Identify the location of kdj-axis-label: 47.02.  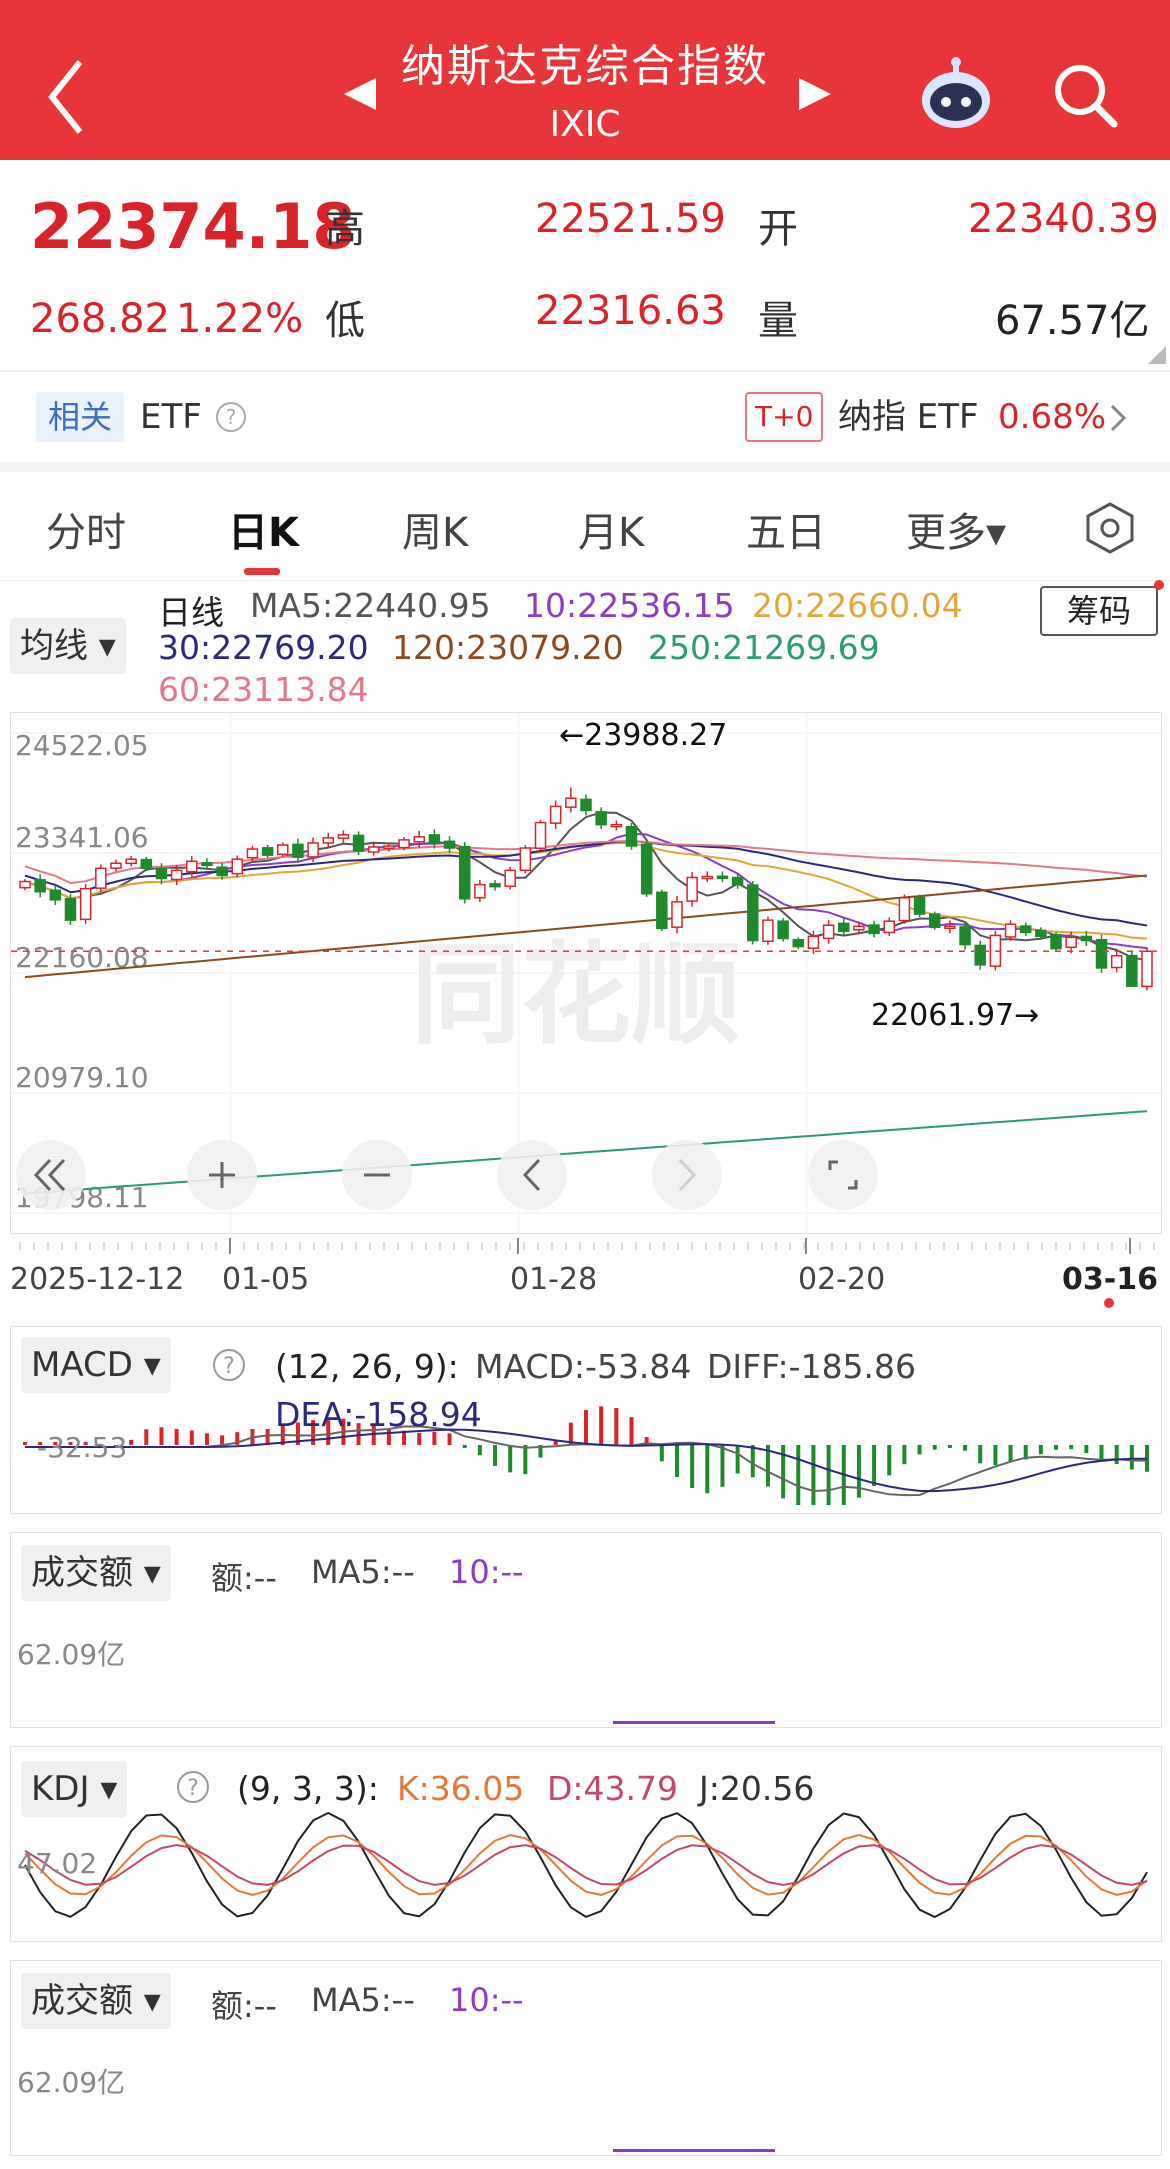
(57, 1863).